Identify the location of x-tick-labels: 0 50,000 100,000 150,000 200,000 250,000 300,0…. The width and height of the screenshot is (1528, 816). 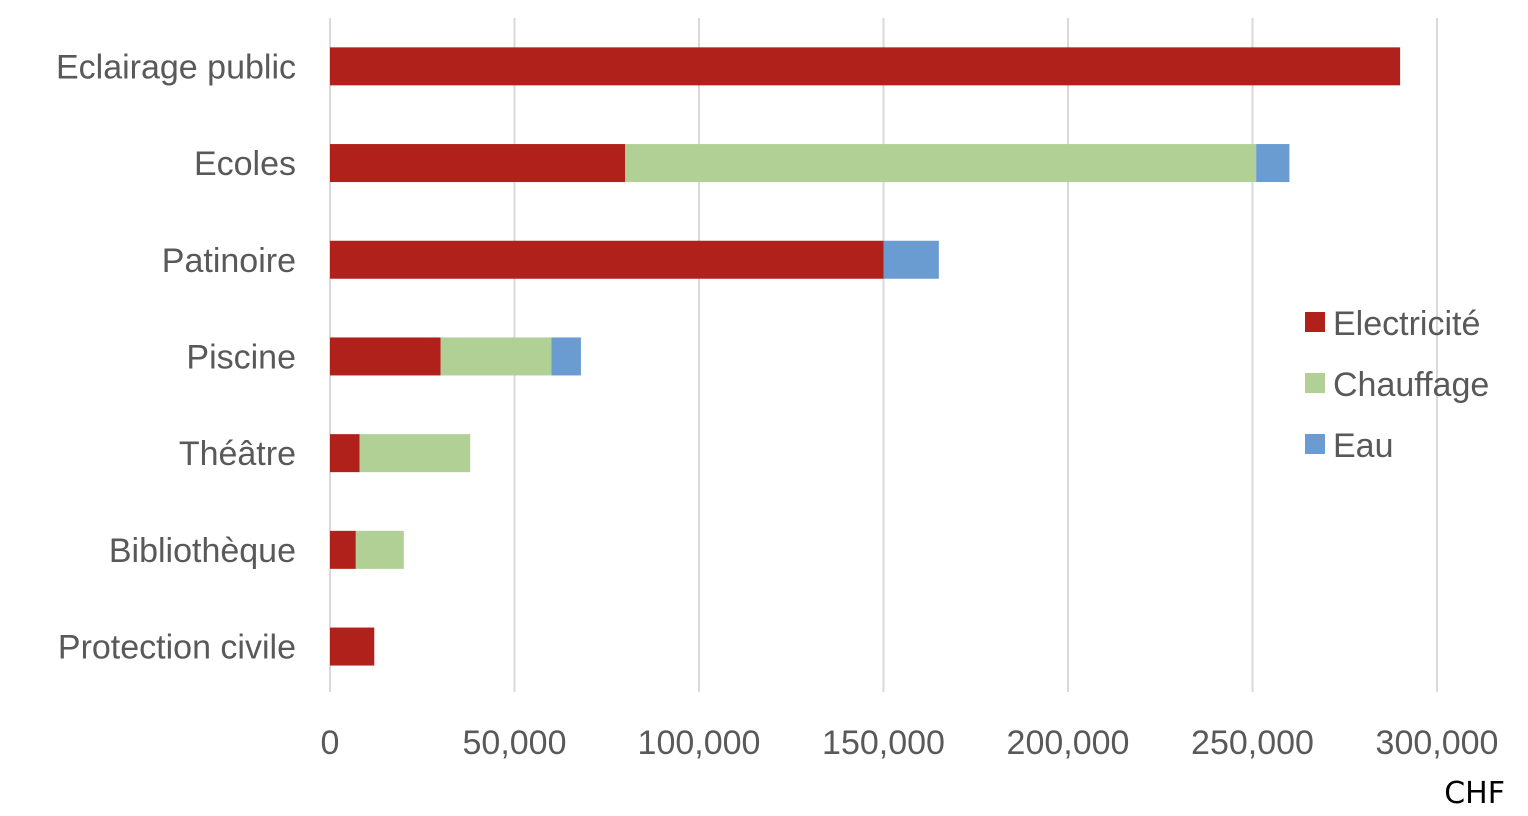
(910, 743).